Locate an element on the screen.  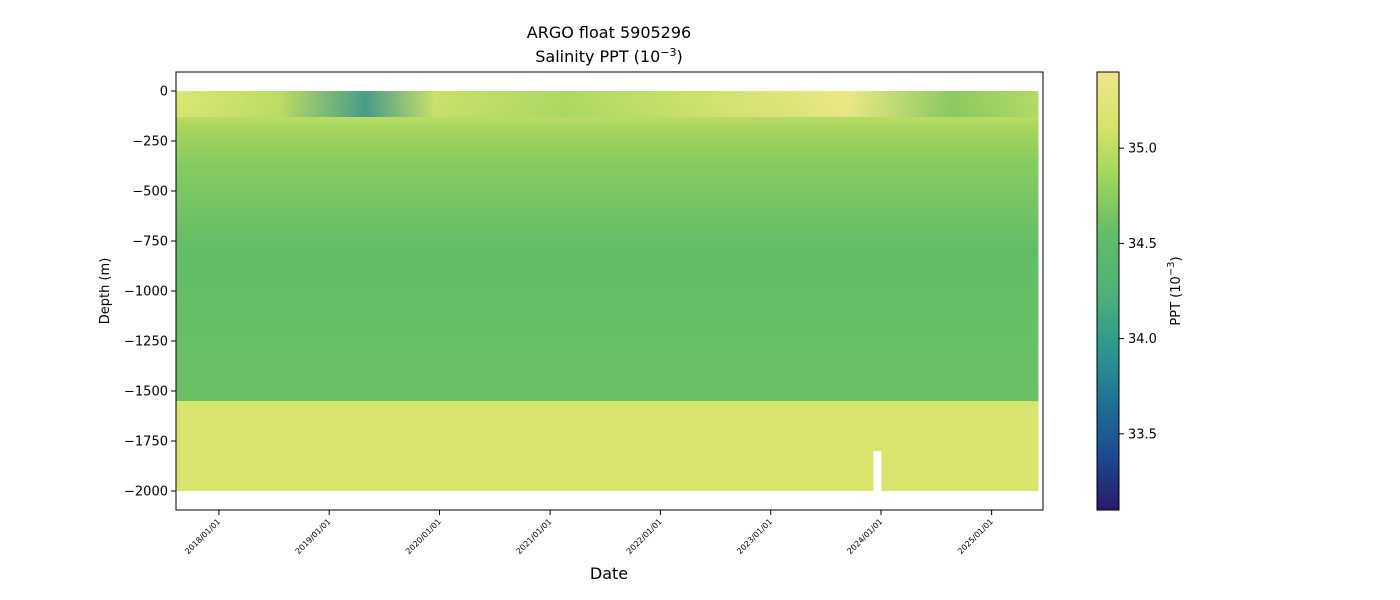
x-axis-label: Date is located at coordinates (609, 573).